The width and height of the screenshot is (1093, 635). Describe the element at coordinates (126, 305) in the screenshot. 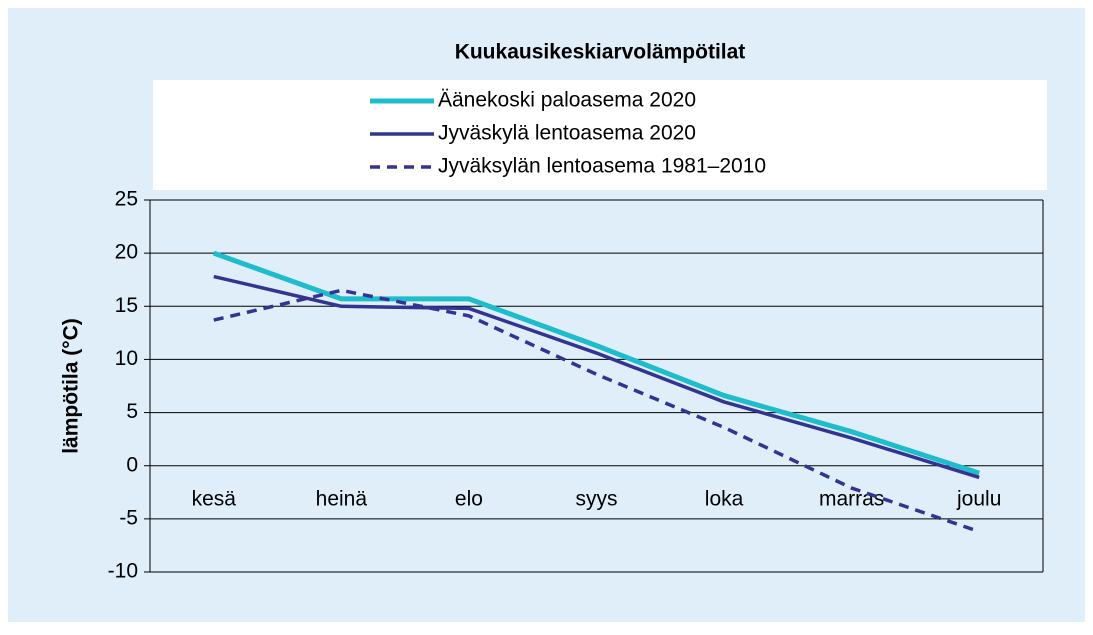

I see `y-tick-label: 15` at that location.